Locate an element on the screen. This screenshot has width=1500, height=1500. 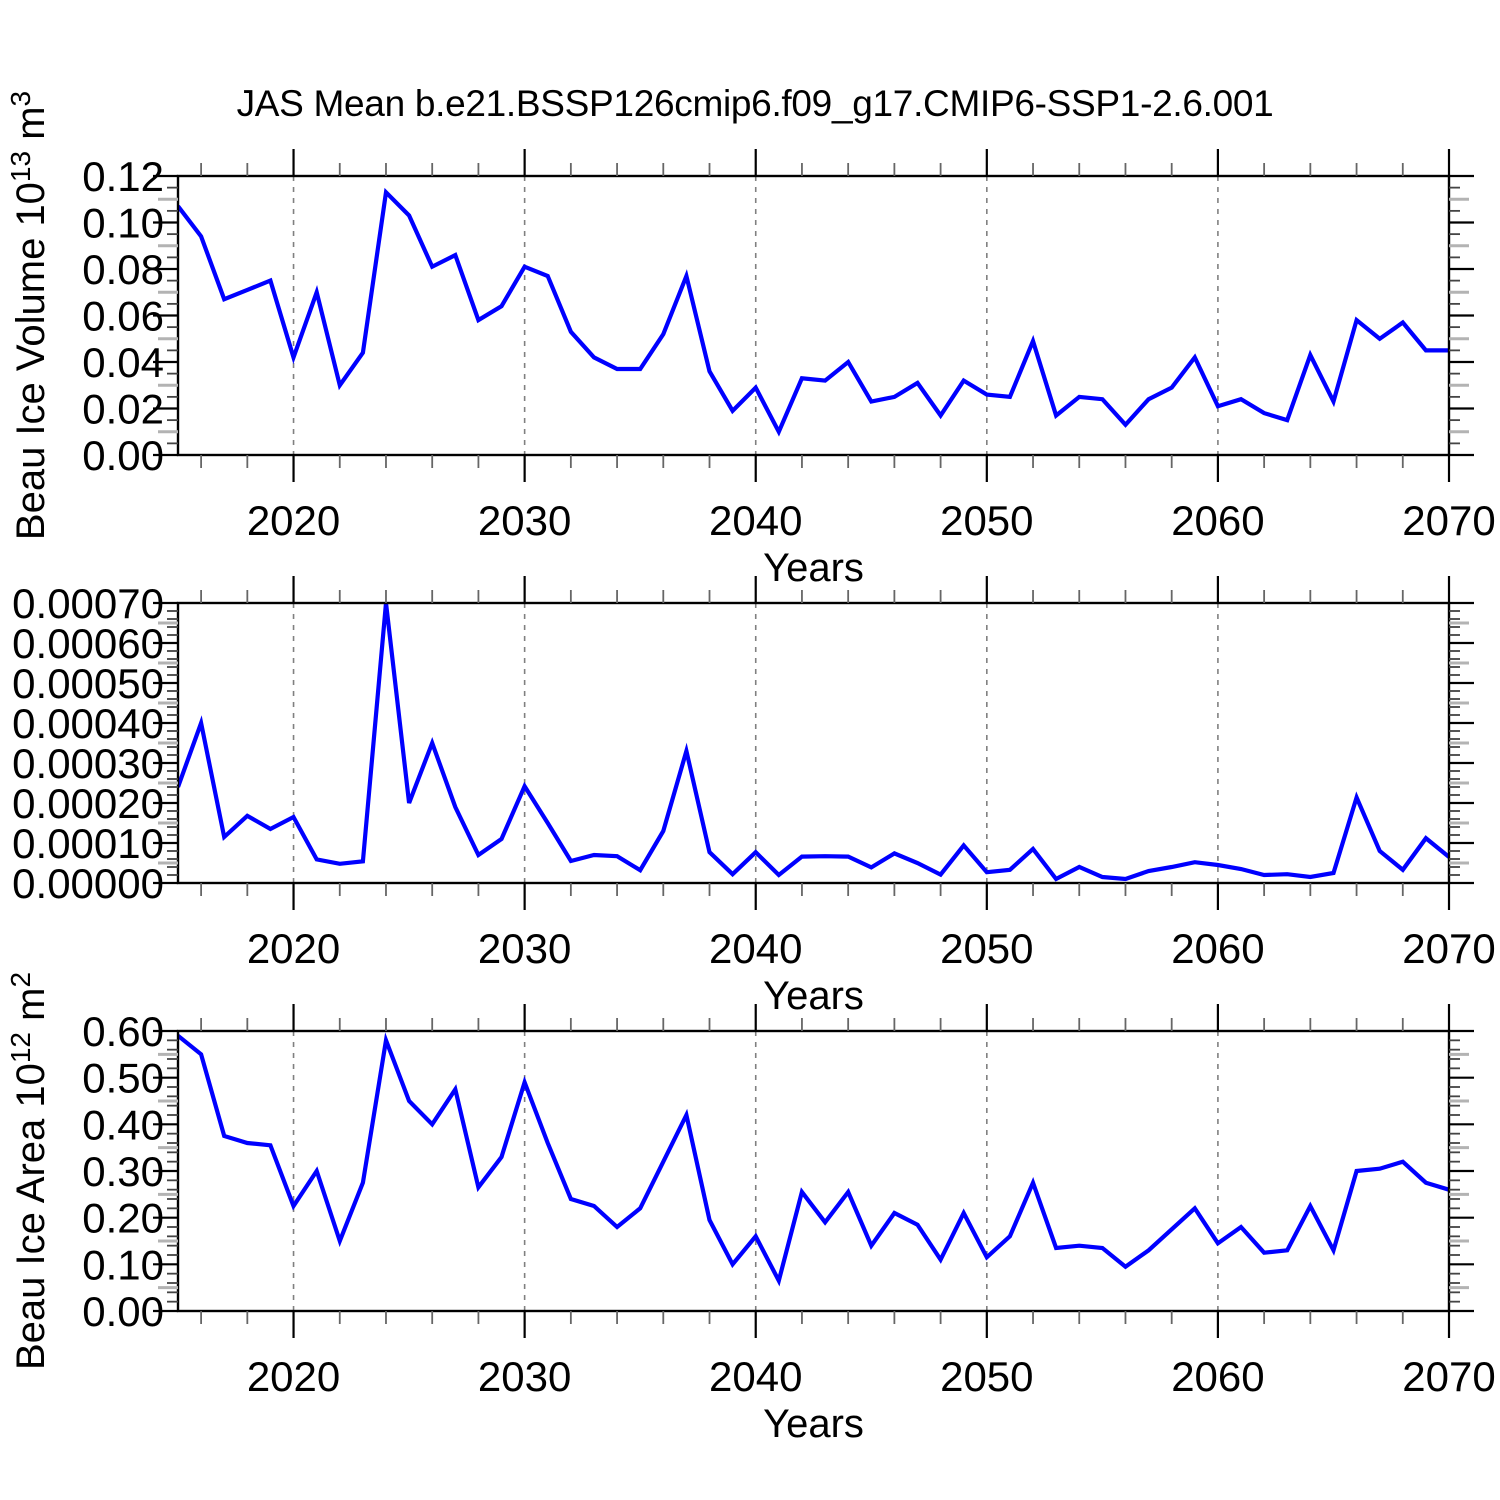
y-tick-label: 0.00070 is located at coordinates (88, 603).